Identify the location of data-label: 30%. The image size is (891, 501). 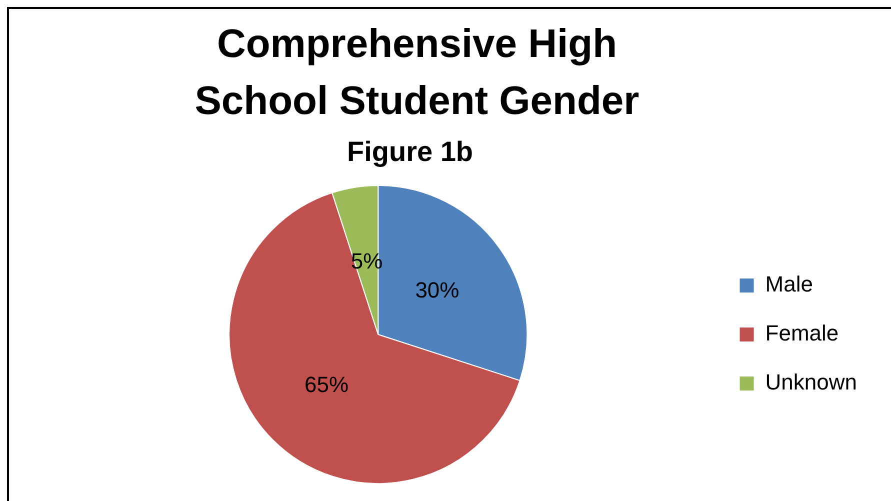
(437, 290).